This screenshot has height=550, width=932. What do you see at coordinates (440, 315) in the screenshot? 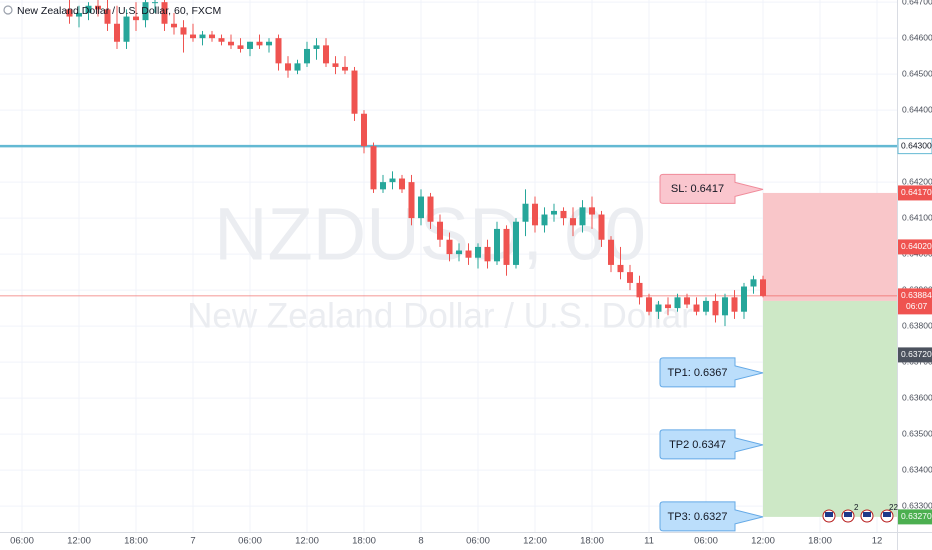
I see `watermark-description: New Zealand Dollar / U.S. Dollar` at bounding box center [440, 315].